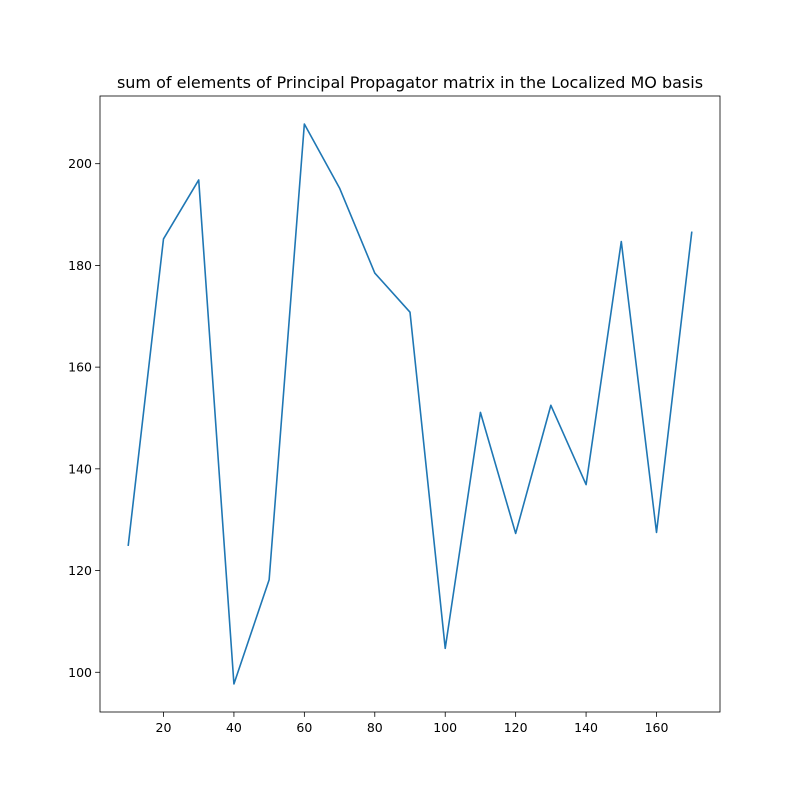 The width and height of the screenshot is (800, 804). What do you see at coordinates (586, 727) in the screenshot?
I see `x-tick-label: 140` at bounding box center [586, 727].